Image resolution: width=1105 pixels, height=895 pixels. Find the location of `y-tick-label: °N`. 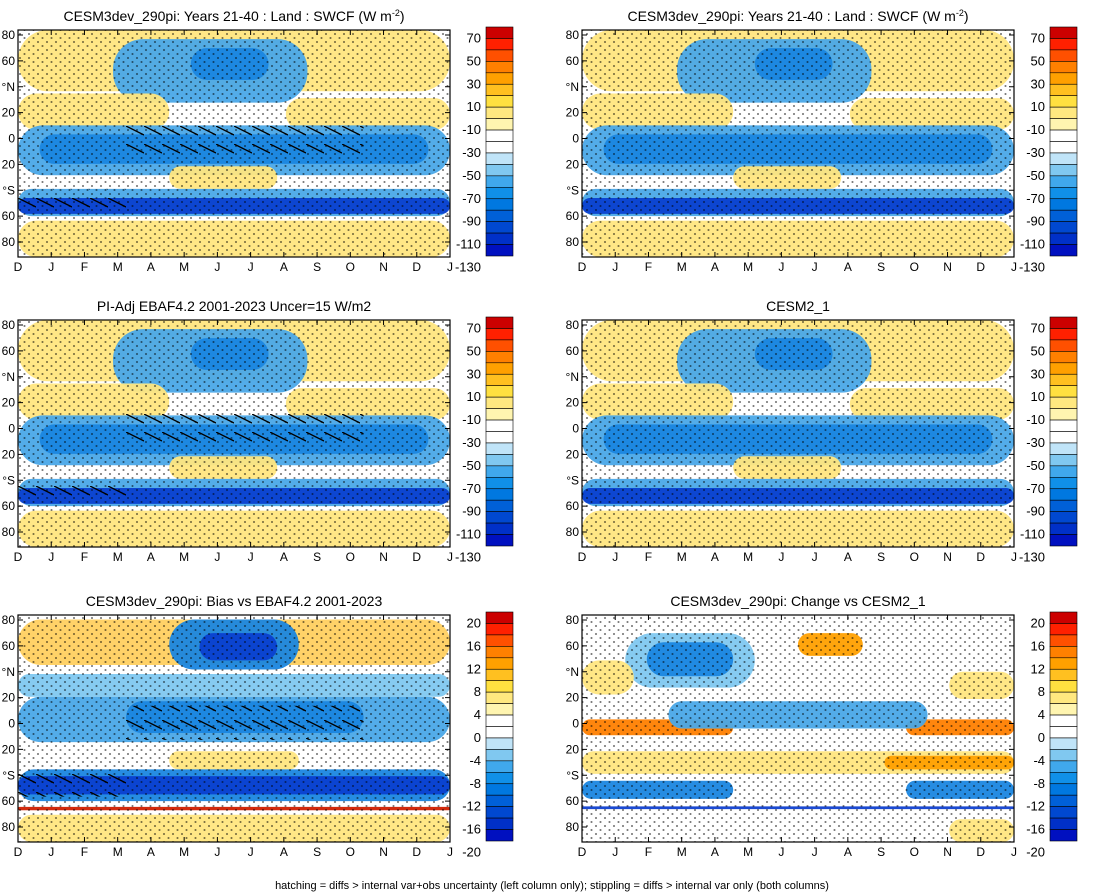

y-tick-label: °N is located at coordinates (8, 672).